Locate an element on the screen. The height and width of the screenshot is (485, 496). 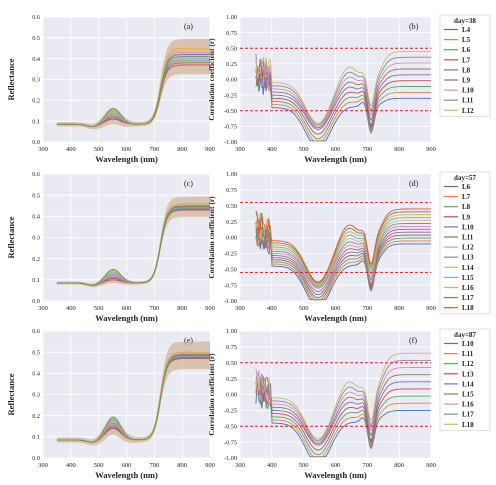
series-line-L18 is located at coordinates (343, 396).